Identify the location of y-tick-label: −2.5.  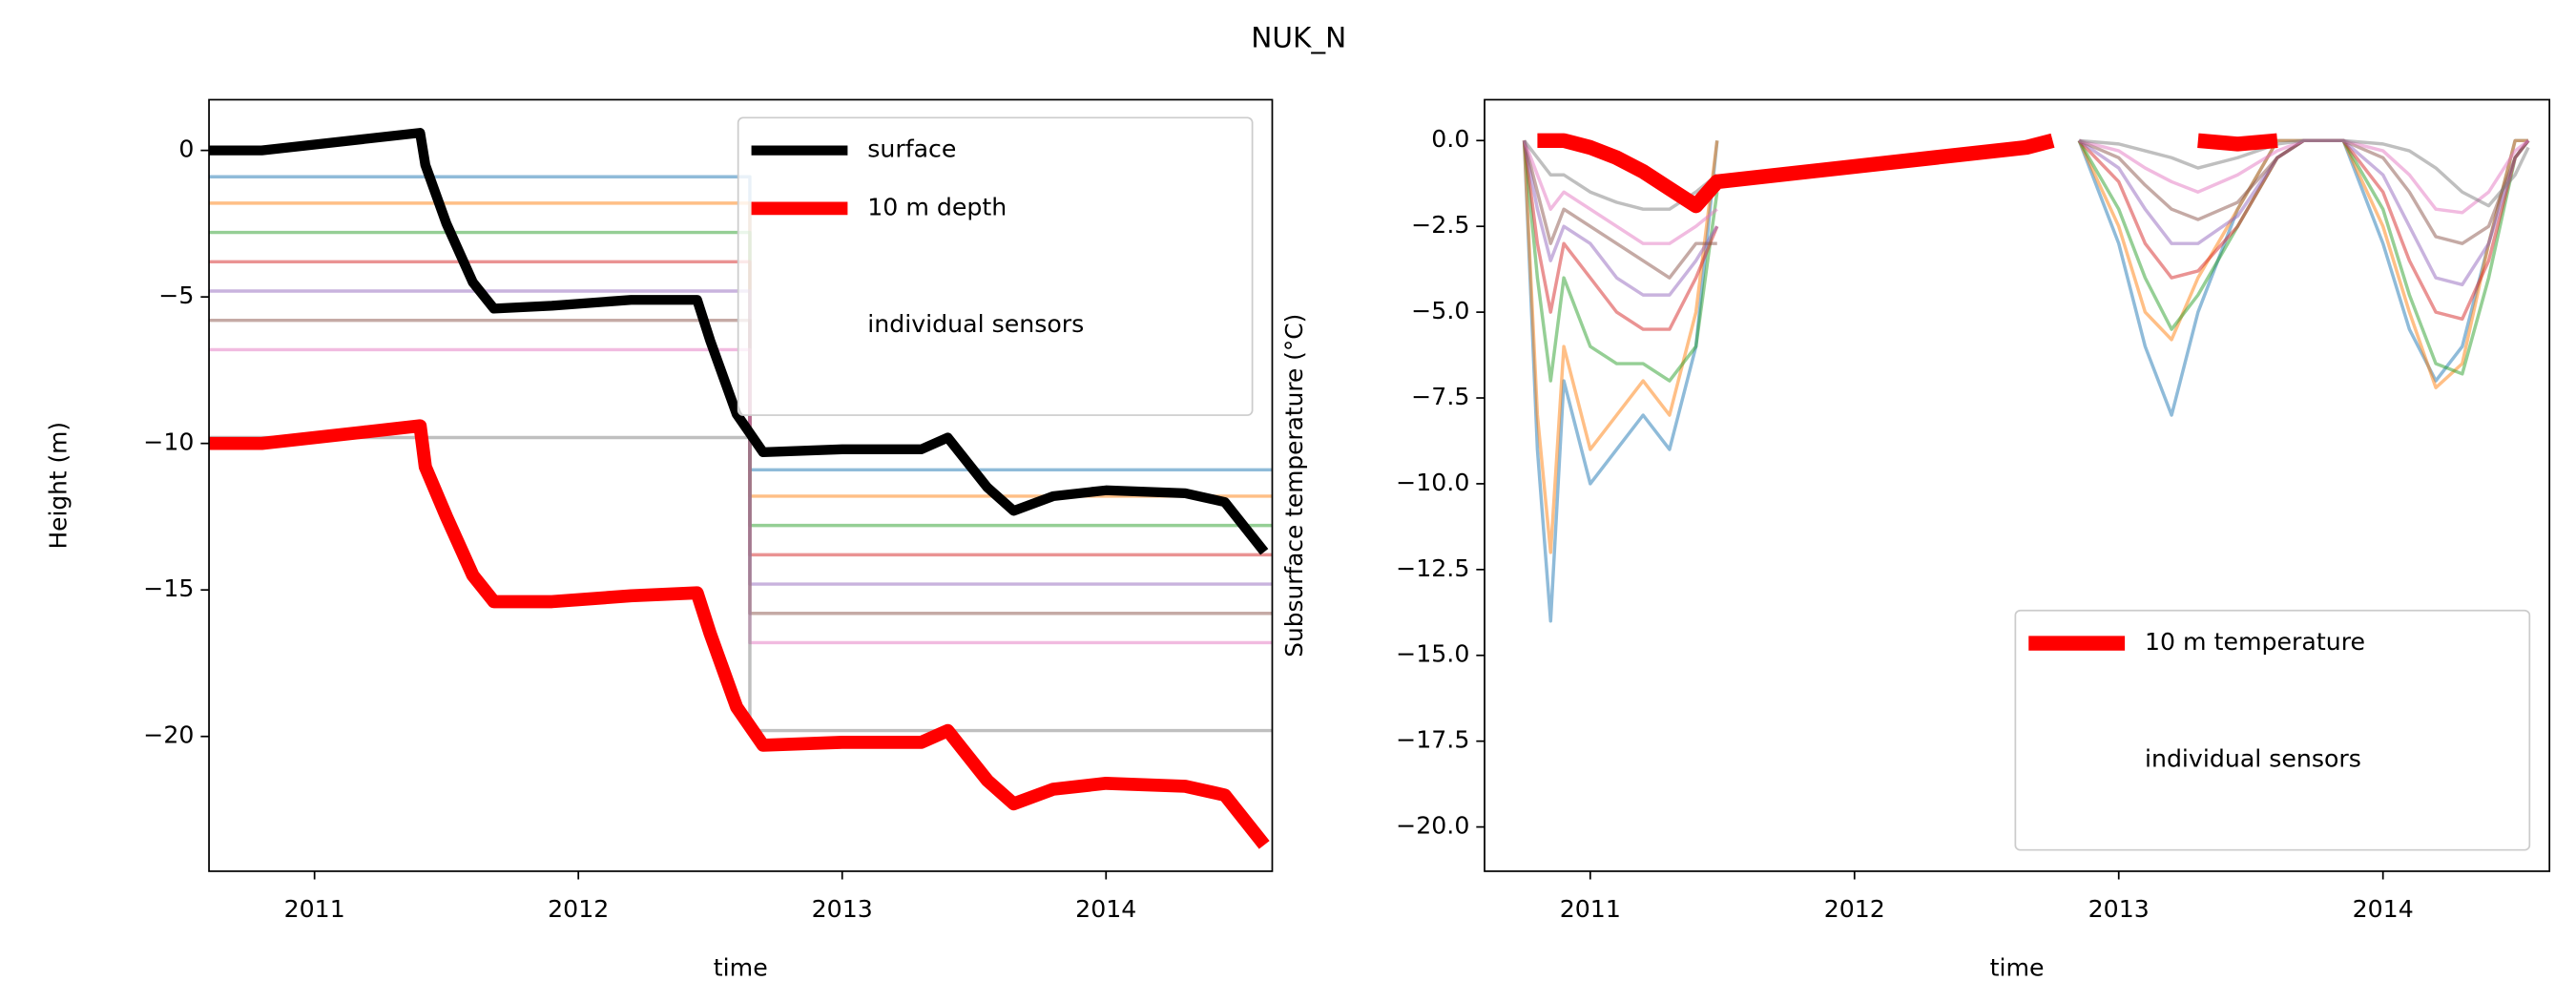
(1440, 225).